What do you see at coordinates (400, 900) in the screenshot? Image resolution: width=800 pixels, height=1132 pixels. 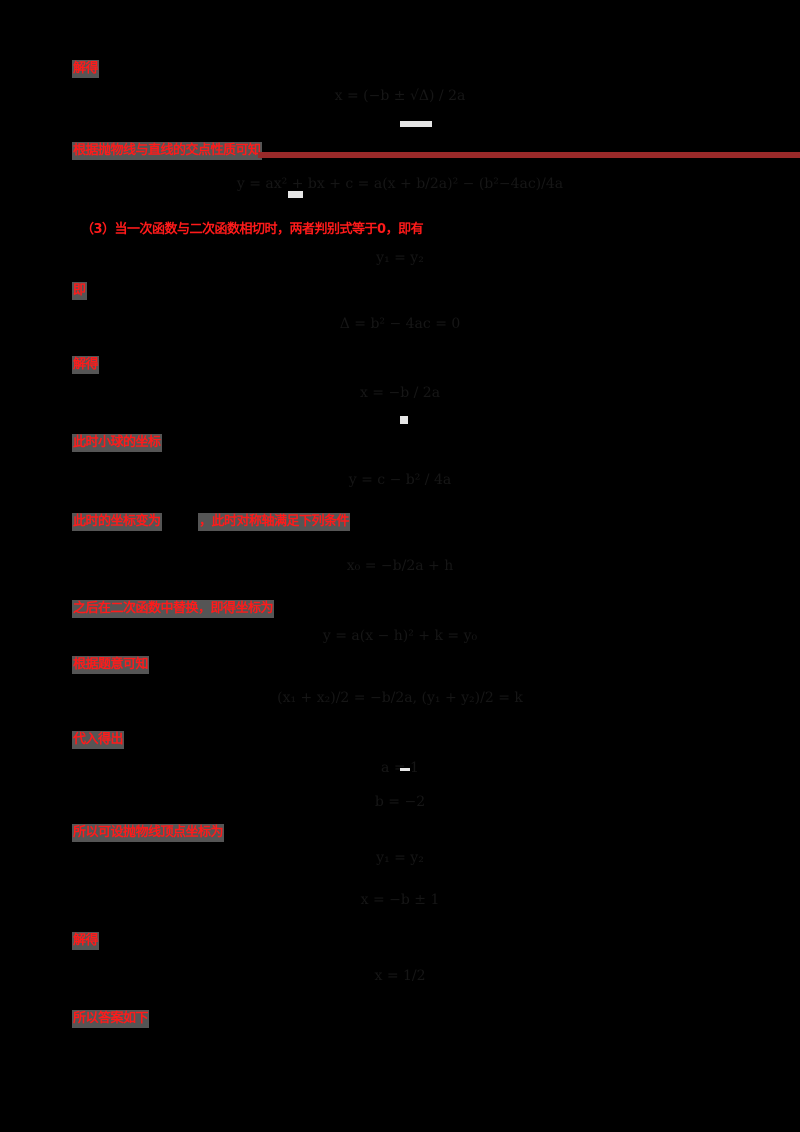 I see `equation-x-roots: x = −b ± 1` at bounding box center [400, 900].